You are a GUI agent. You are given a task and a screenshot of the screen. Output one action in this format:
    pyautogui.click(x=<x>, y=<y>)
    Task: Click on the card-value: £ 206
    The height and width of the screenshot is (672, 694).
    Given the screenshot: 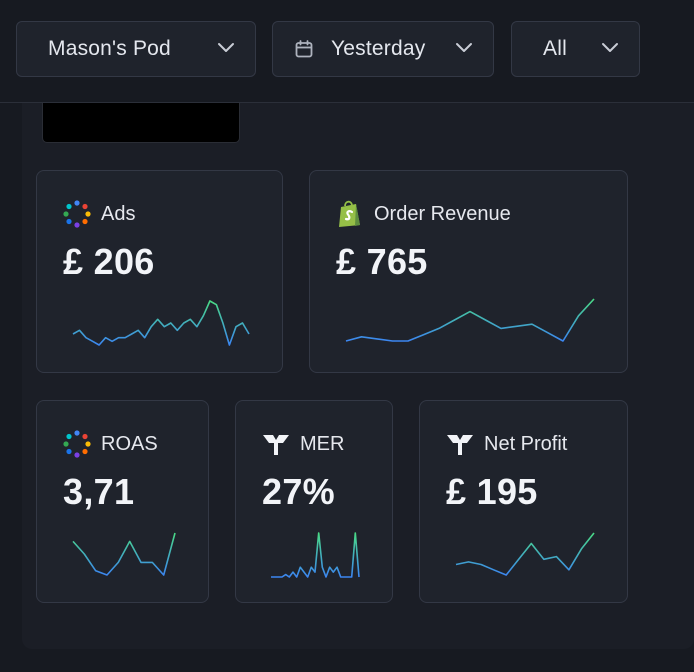 What is the action you would take?
    pyautogui.click(x=109, y=261)
    